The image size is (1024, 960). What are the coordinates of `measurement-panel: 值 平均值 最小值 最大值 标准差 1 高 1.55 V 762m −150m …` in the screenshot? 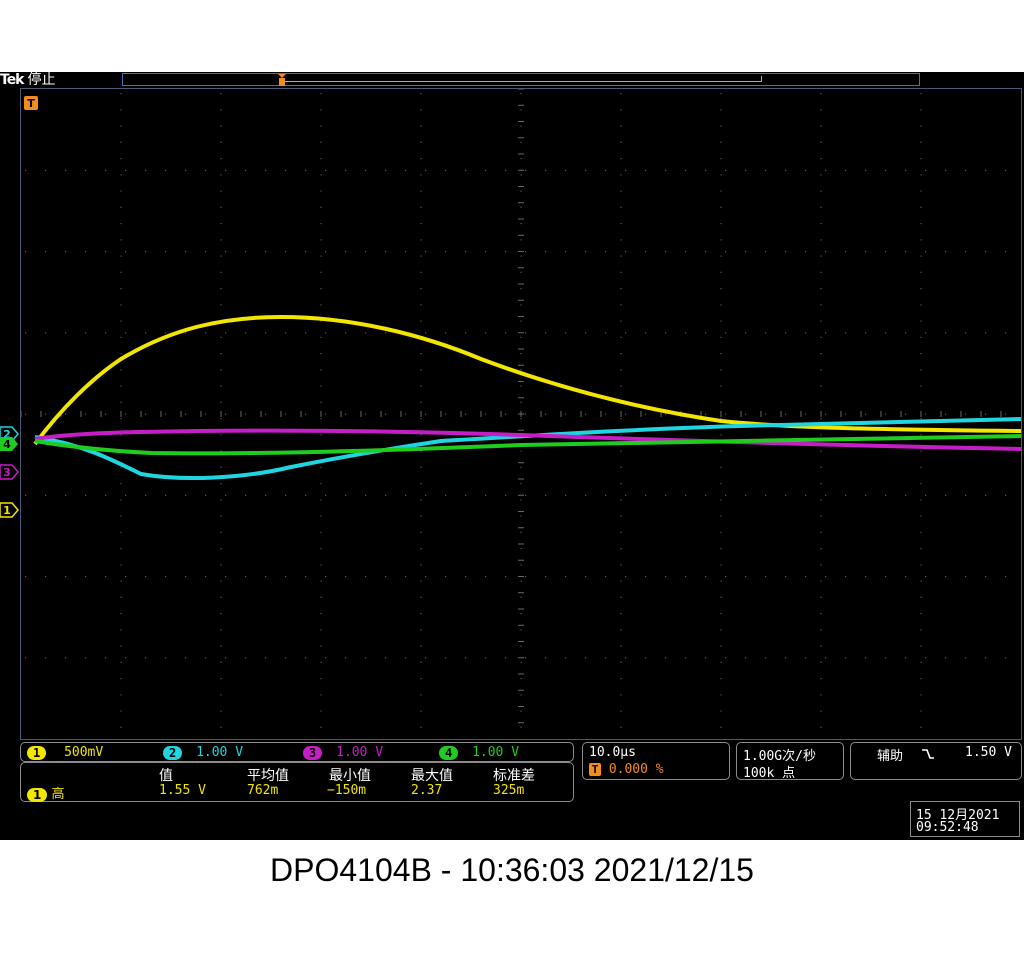 It's located at (297, 782).